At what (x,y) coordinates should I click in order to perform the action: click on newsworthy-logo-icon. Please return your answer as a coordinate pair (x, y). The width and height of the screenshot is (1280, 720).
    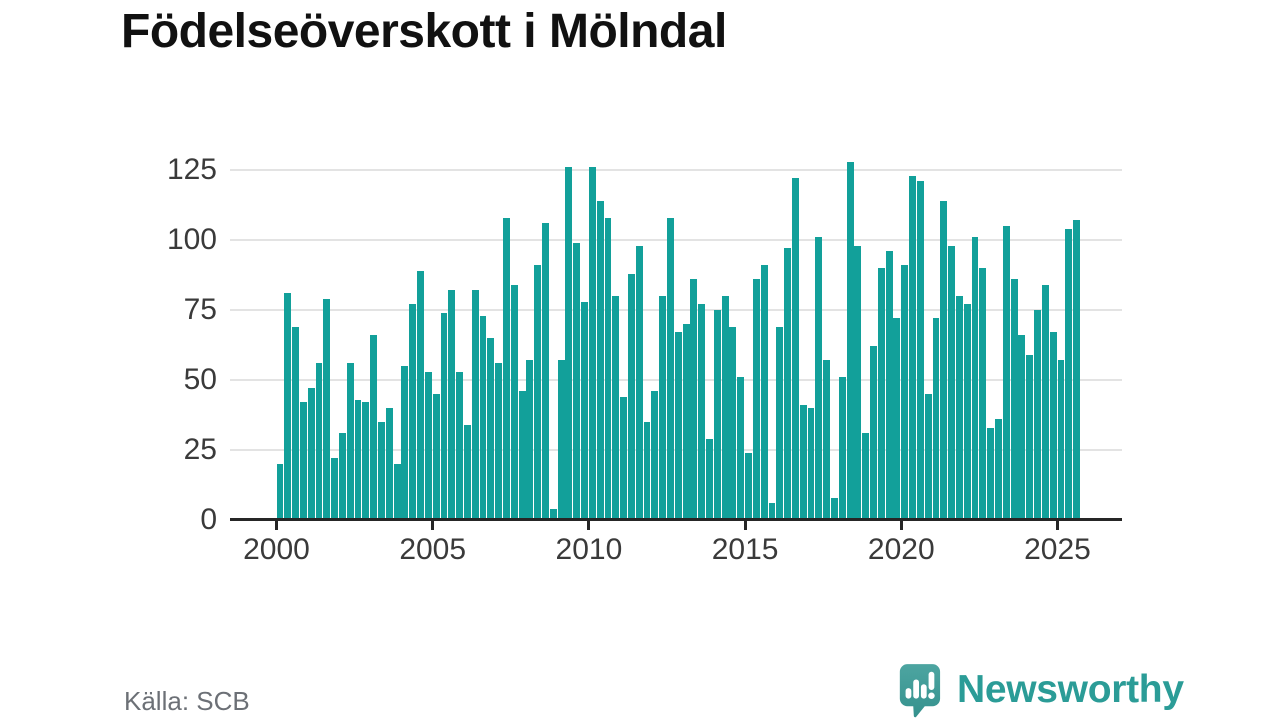
    Looking at the image, I should click on (920, 691).